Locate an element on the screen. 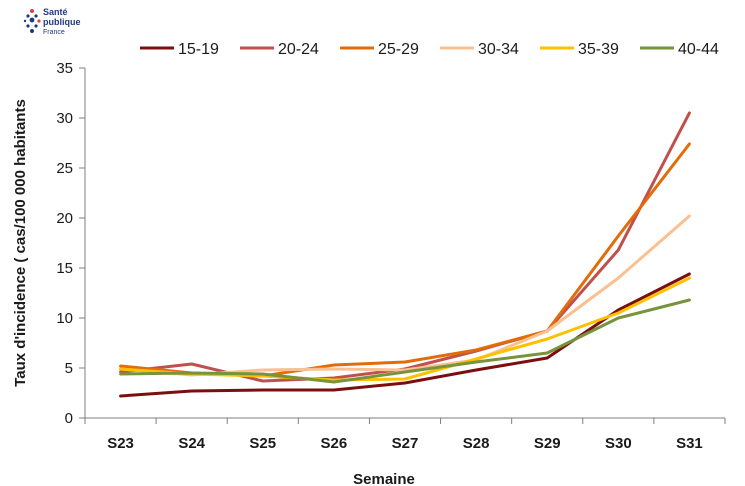 The width and height of the screenshot is (745, 486). x-tick-label: S25 is located at coordinates (262, 443).